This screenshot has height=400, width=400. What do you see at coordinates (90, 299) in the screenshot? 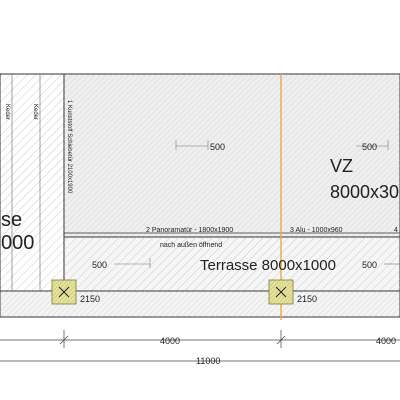
I see `post-1-label: 2150` at bounding box center [90, 299].